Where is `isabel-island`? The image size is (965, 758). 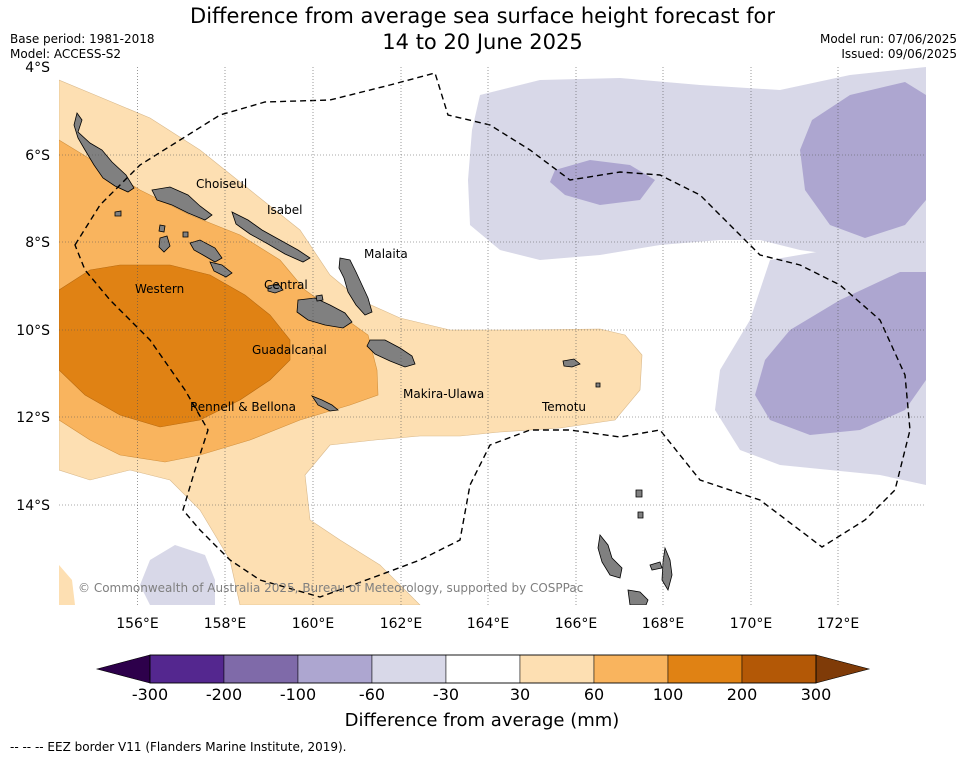 isabel-island is located at coordinates (271, 237).